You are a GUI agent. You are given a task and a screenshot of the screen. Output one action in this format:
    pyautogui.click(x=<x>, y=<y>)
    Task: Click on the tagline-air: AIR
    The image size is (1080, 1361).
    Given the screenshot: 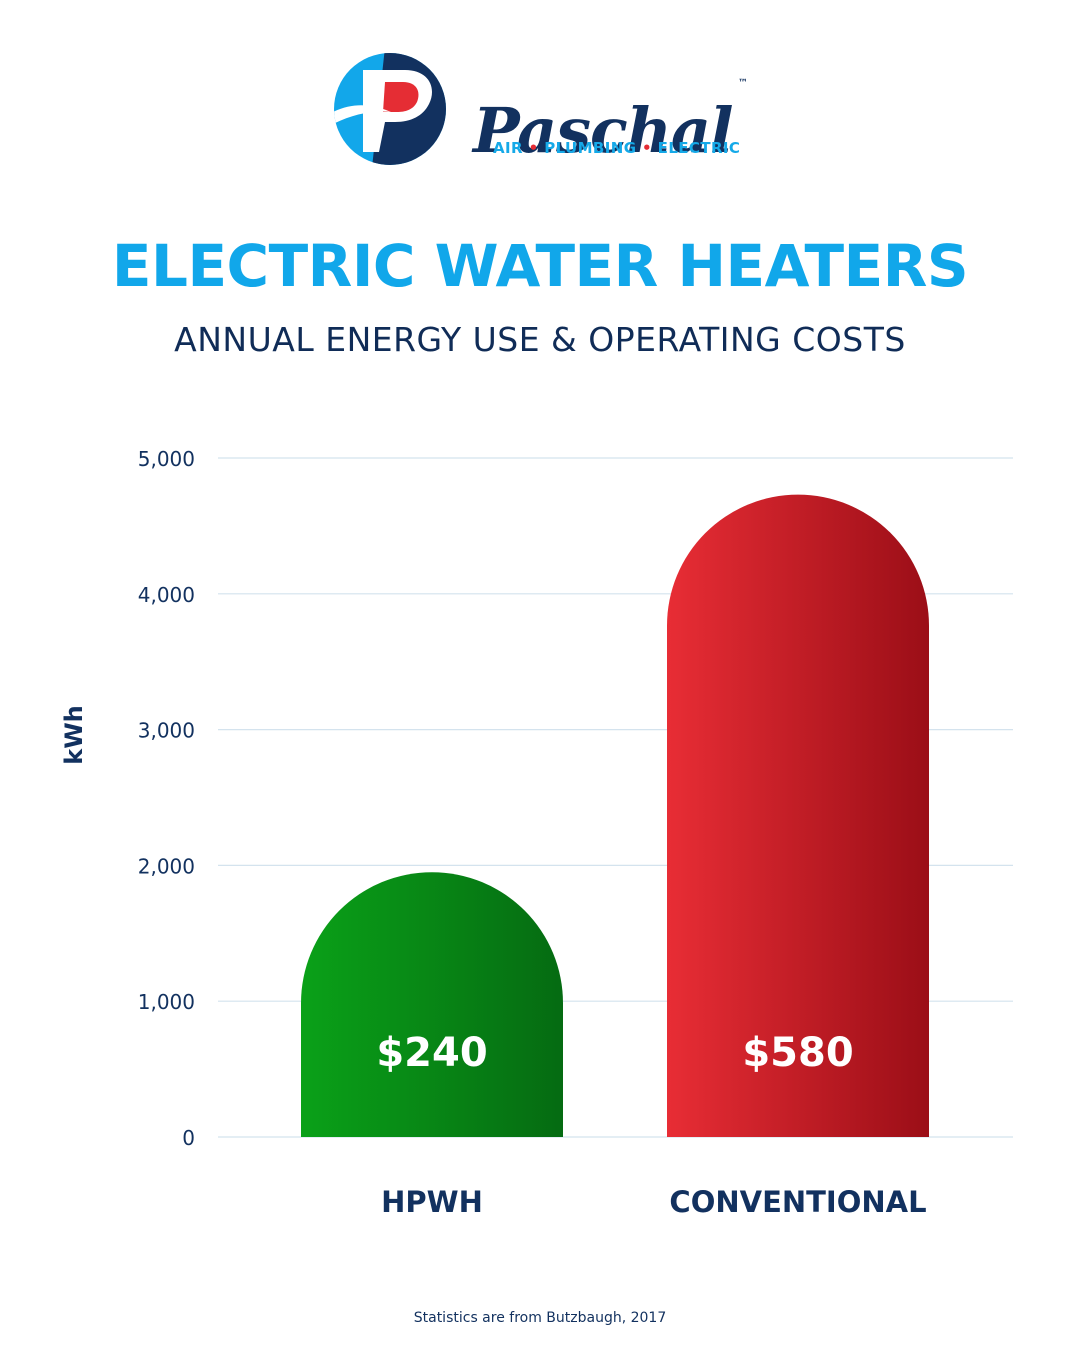 What is the action you would take?
    pyautogui.click(x=508, y=148)
    